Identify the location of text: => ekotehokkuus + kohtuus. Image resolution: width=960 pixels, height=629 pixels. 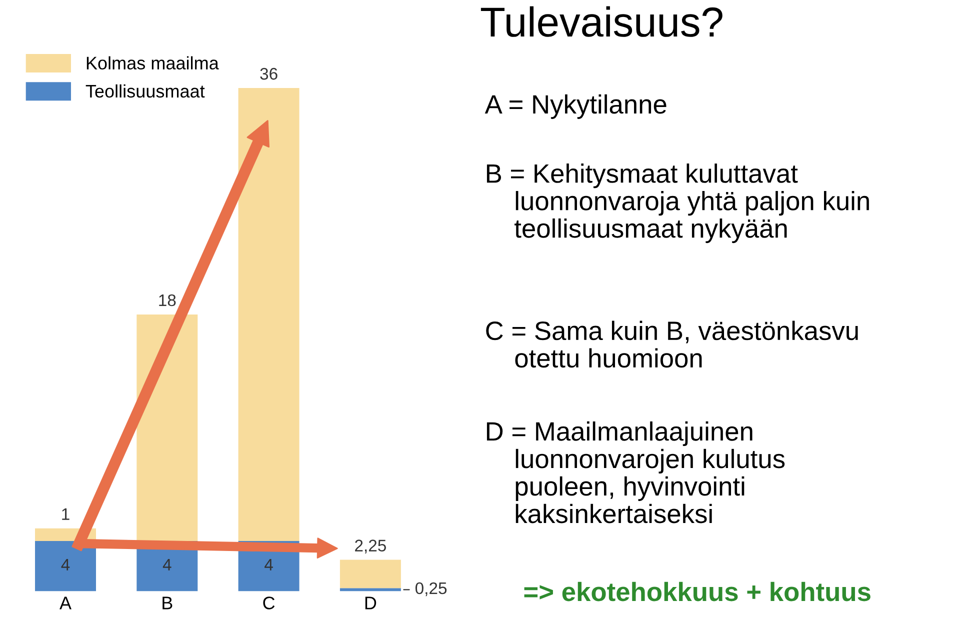
(697, 592).